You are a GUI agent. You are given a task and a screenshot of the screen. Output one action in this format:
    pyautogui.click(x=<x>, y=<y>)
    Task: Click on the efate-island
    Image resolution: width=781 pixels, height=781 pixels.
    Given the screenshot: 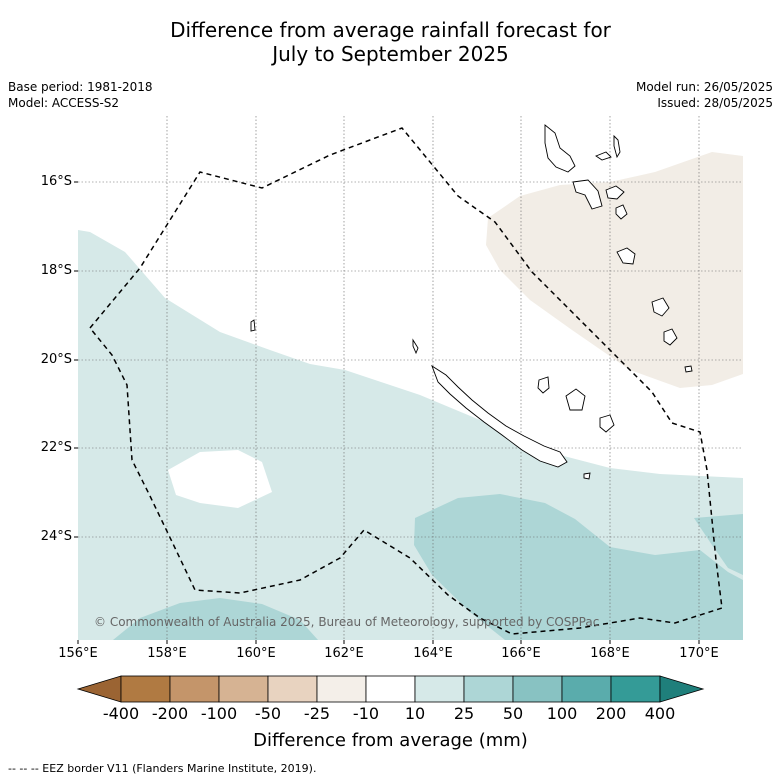 What is the action you would take?
    pyautogui.click(x=626, y=256)
    